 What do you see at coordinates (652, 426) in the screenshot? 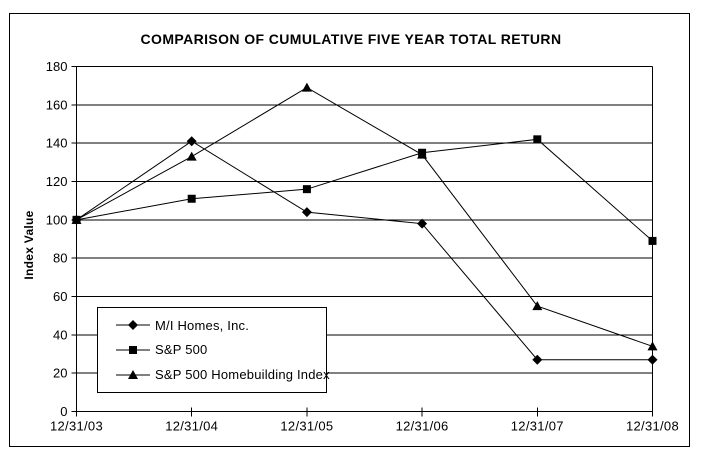
I see `x-tick-label: 12/31/08` at bounding box center [652, 426].